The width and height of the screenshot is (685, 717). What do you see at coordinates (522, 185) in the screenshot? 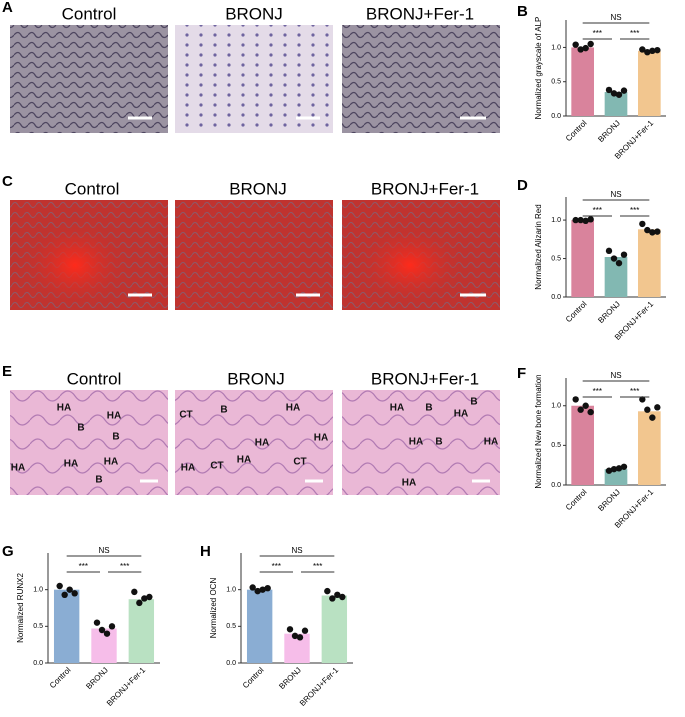
I see `panel-letter: D` at bounding box center [522, 185].